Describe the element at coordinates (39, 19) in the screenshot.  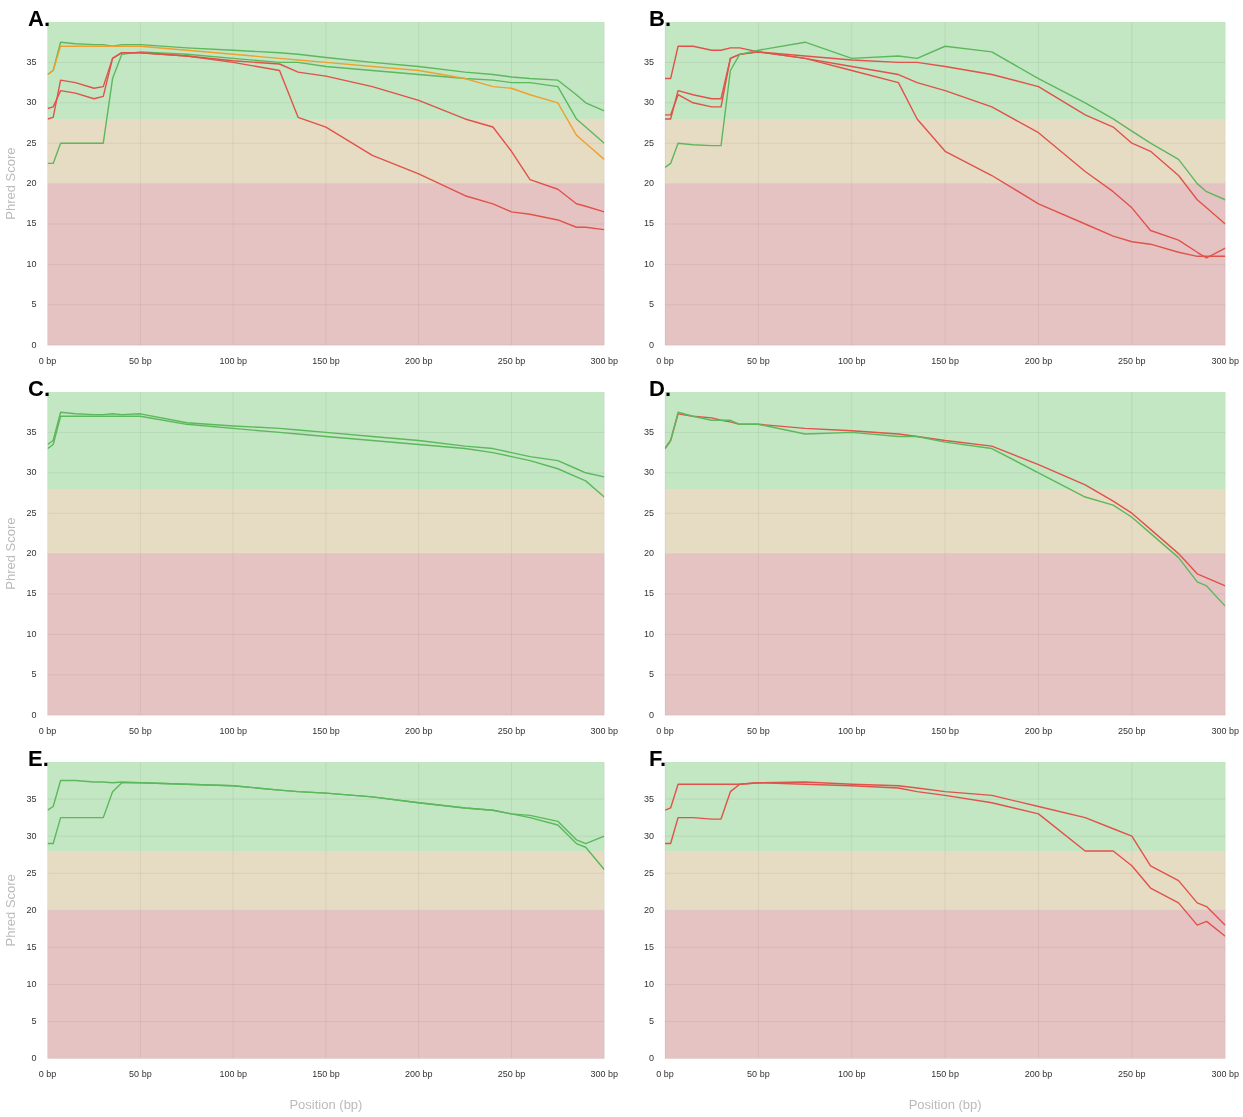
I see `chart-title: A.` at that location.